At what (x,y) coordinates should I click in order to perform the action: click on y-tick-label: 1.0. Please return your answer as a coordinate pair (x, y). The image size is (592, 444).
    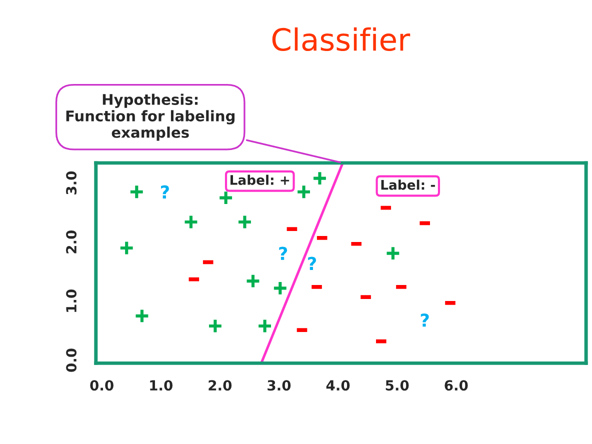
    Looking at the image, I should click on (71, 301).